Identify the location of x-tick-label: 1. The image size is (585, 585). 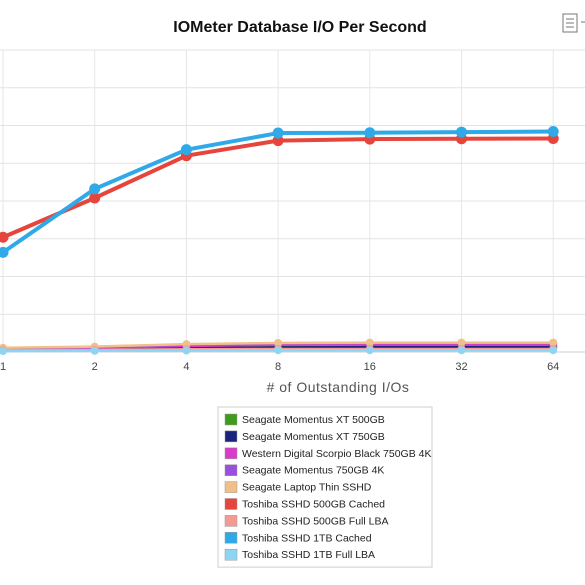
(3, 367).